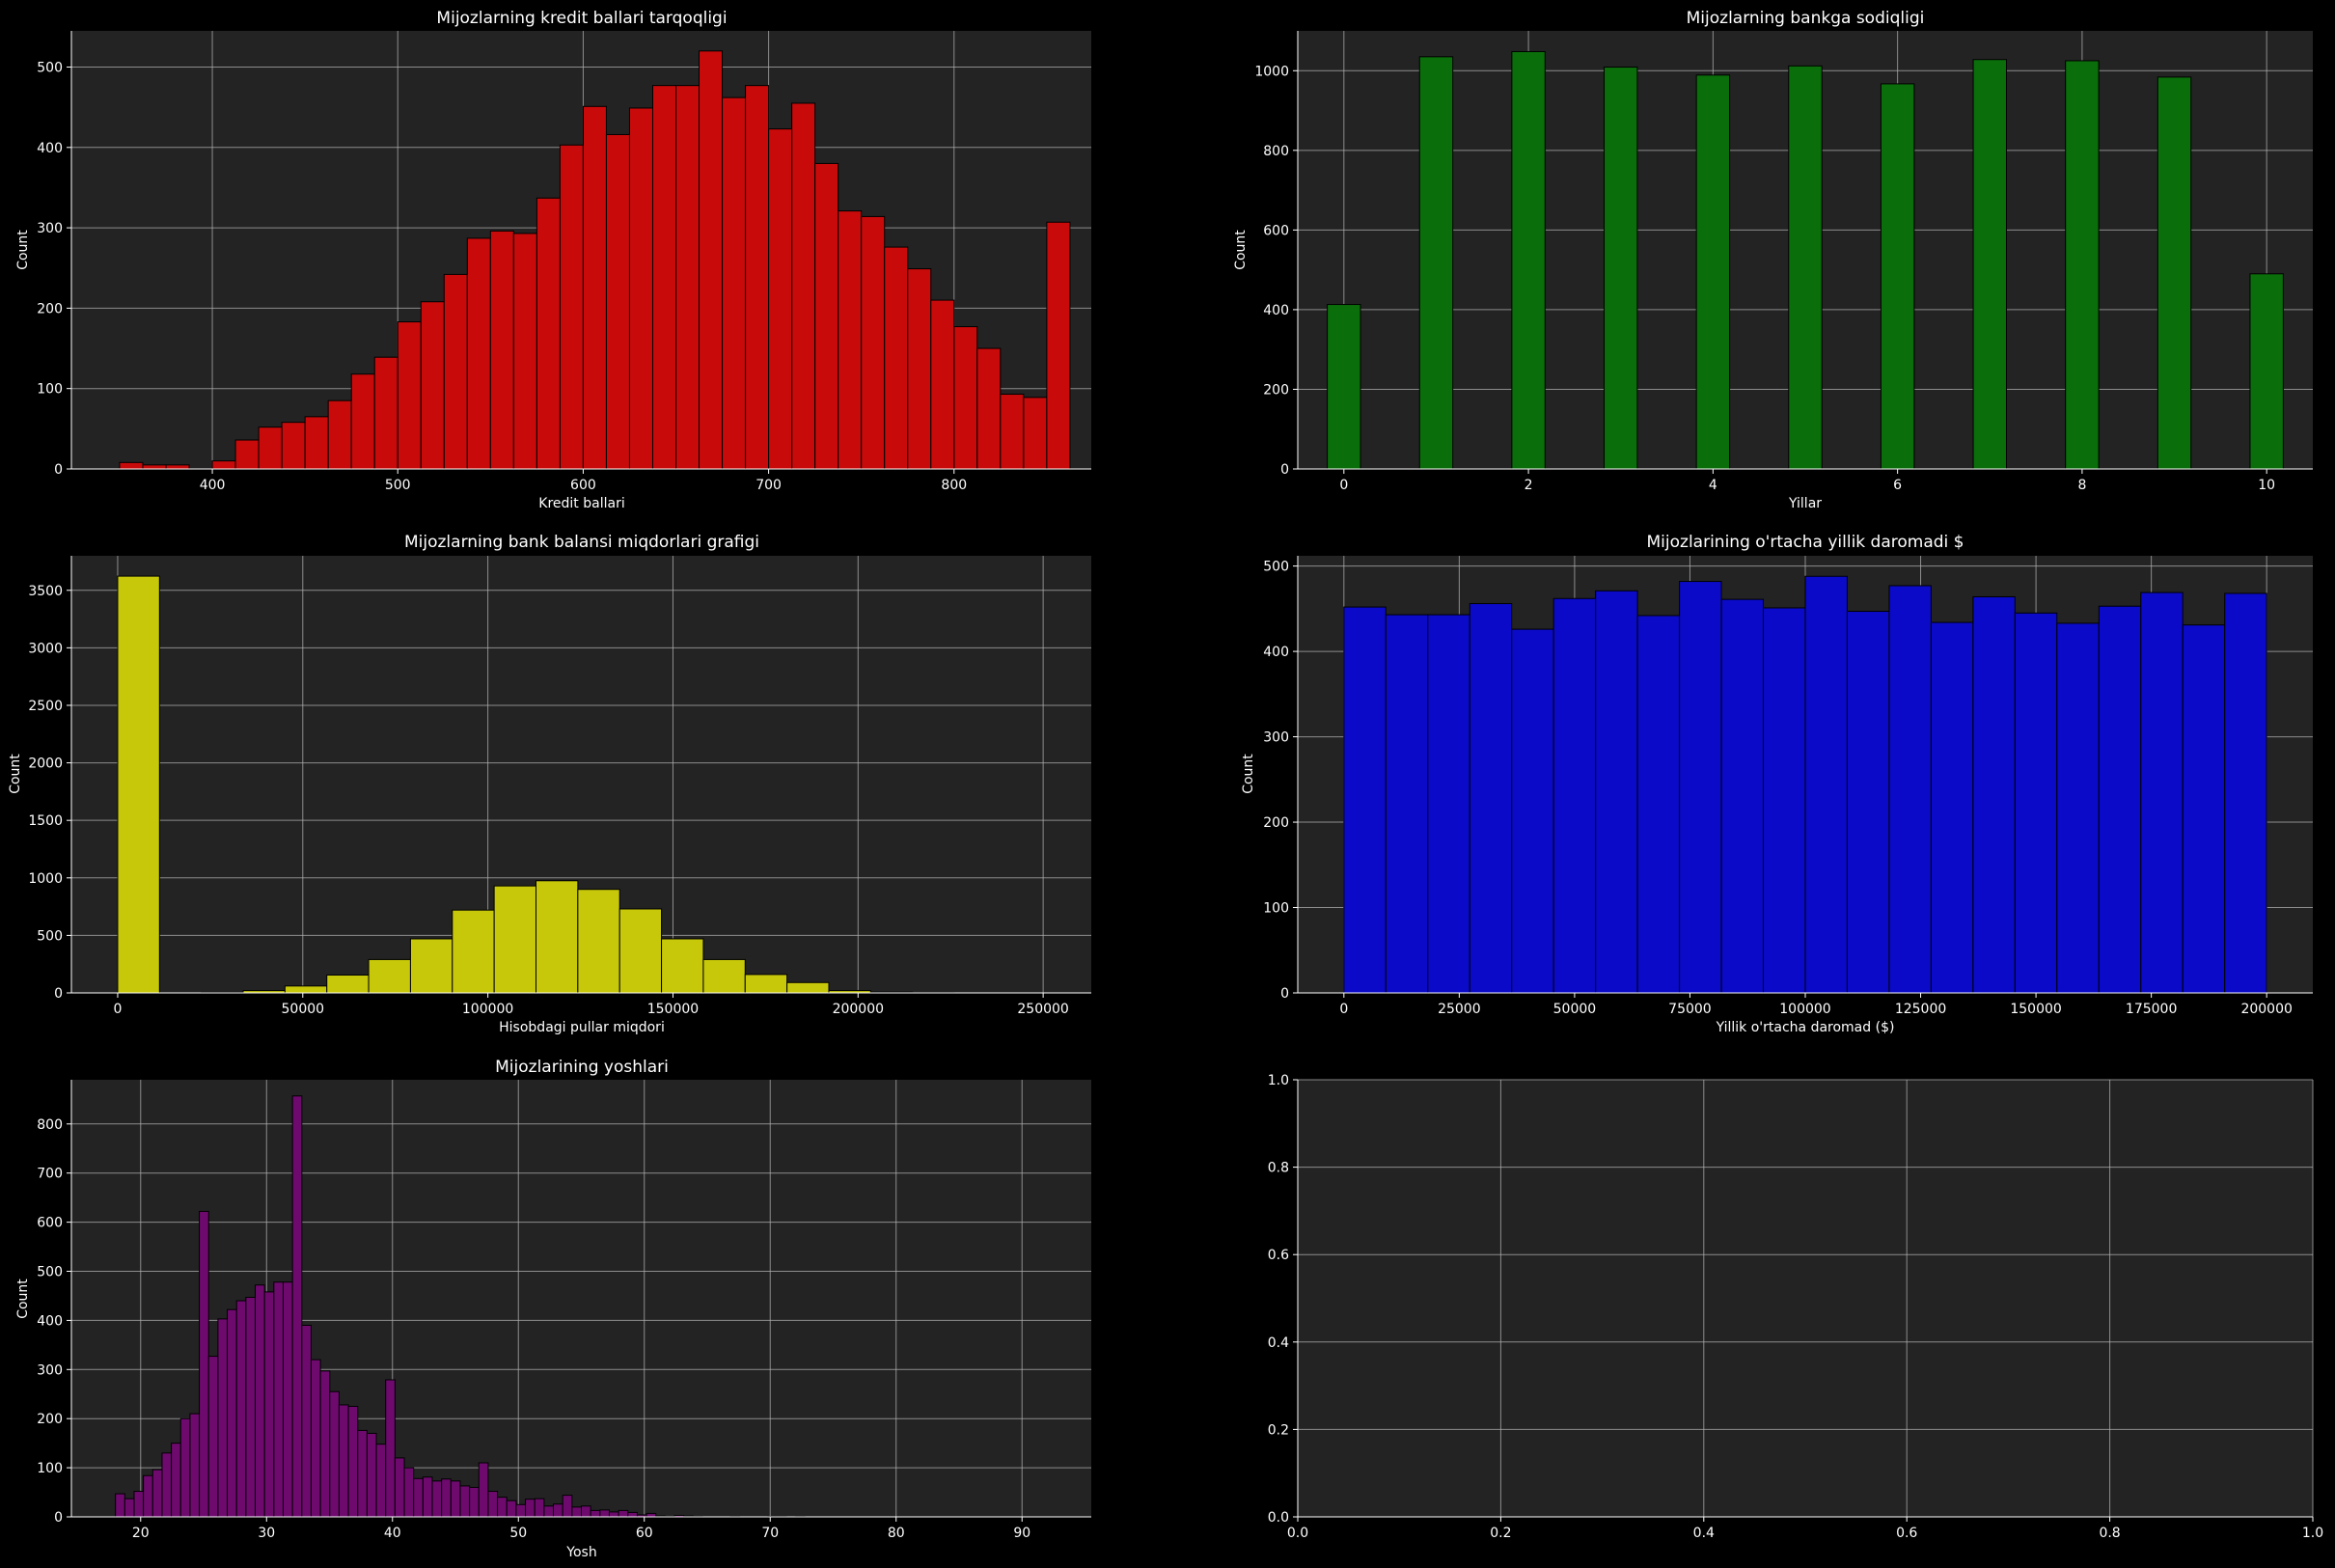  I want to click on salary-y-tick-label: 200, so click(1276, 823).